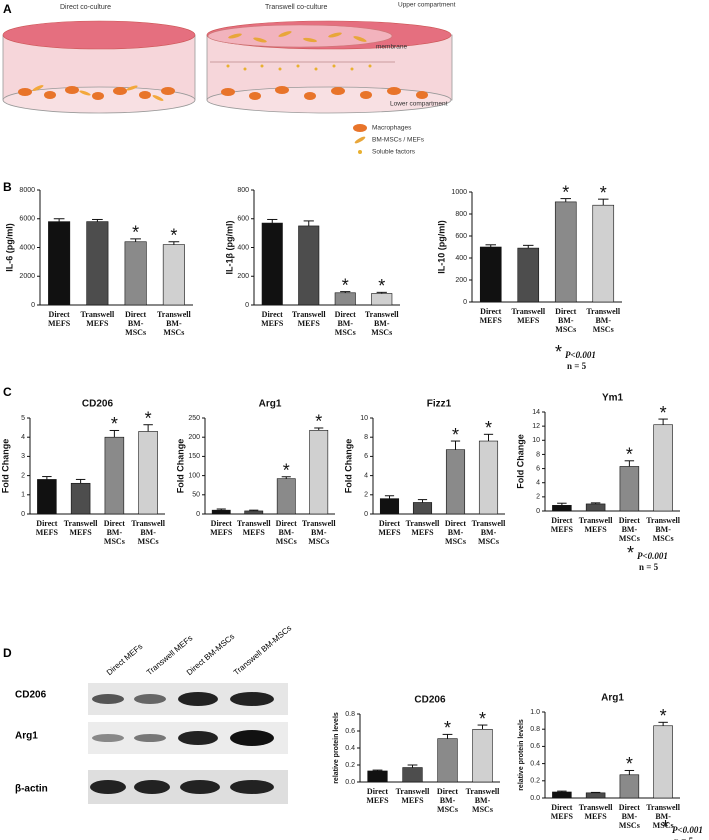  I want to click on y-tick-label: 400, so click(461, 258).